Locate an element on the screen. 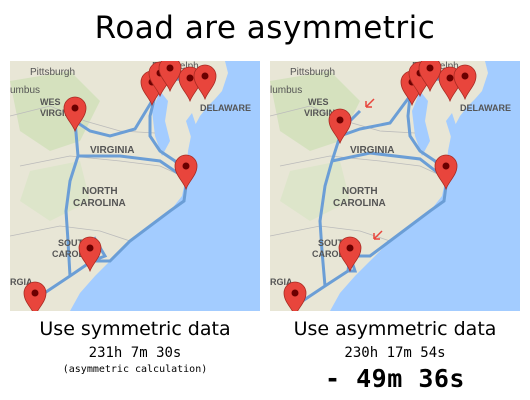 This screenshot has width=530, height=400. note-symmetric: (asymmetric calculation) is located at coordinates (135, 369).